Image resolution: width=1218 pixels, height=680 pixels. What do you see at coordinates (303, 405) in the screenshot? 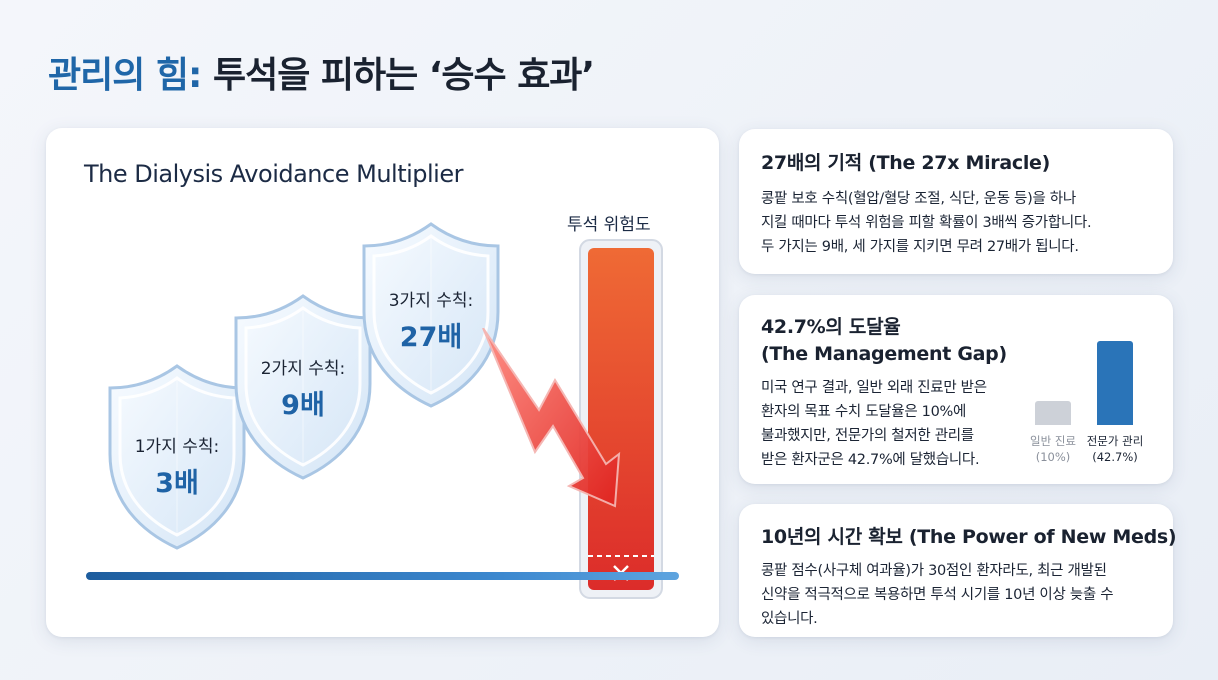
I see `shield-2-value: 9배` at bounding box center [303, 405].